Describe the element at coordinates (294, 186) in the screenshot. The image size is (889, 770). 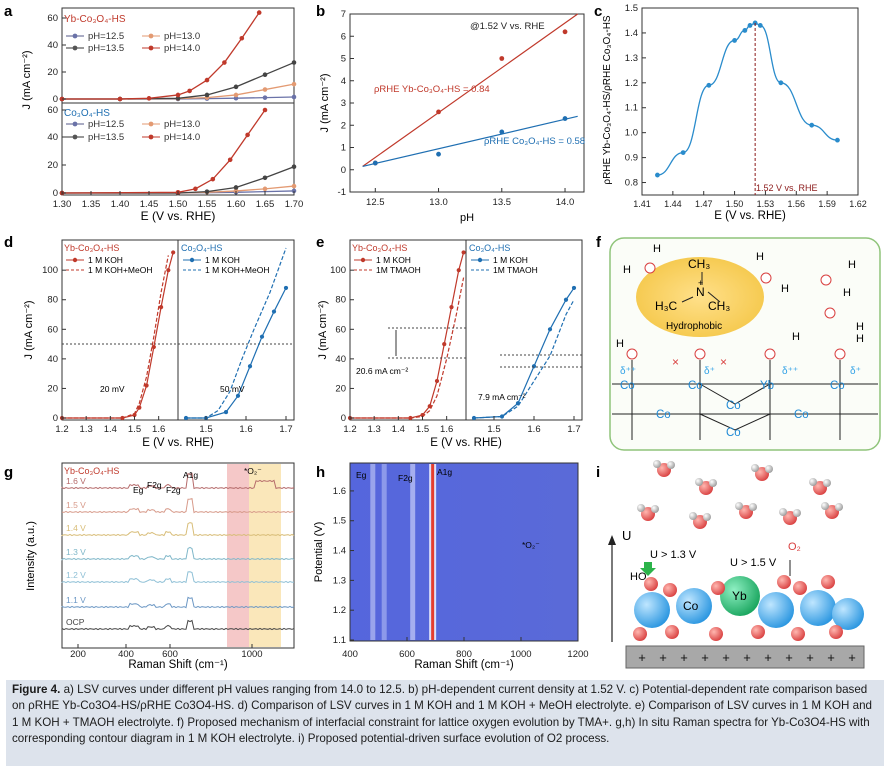
I see `series-point-pH=13.0-5` at that location.